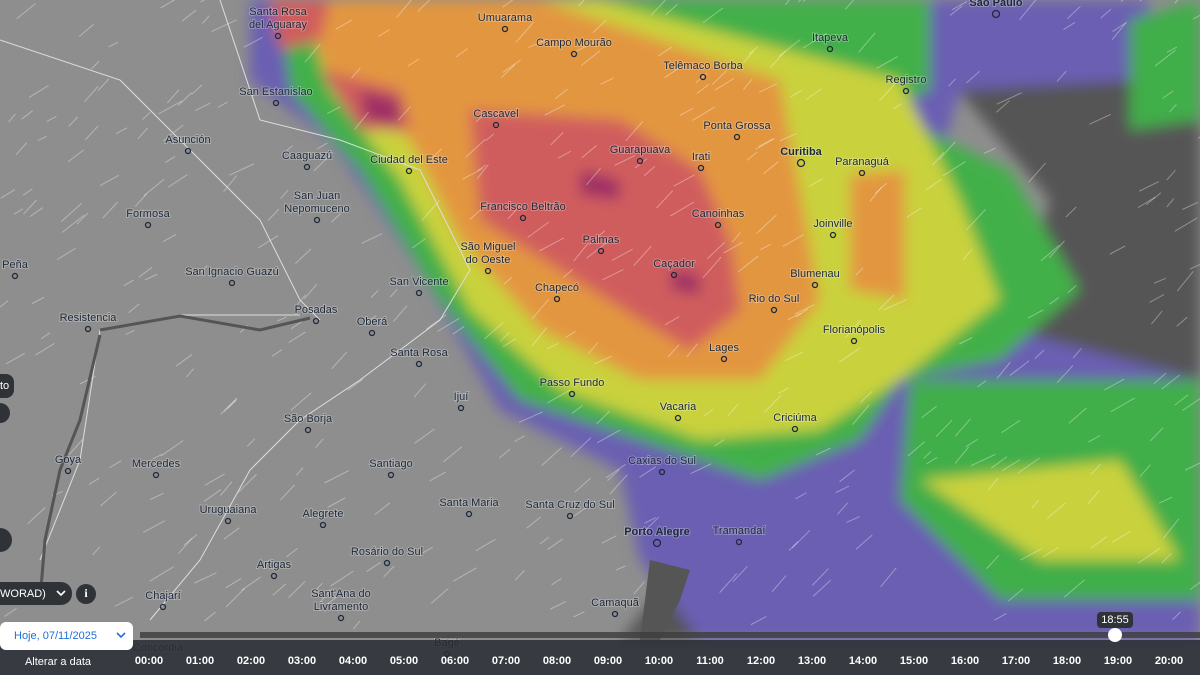 Image resolution: width=1200 pixels, height=675 pixels. Describe the element at coordinates (572, 383) in the screenshot. I see `city-label: Passo Fundo` at that location.